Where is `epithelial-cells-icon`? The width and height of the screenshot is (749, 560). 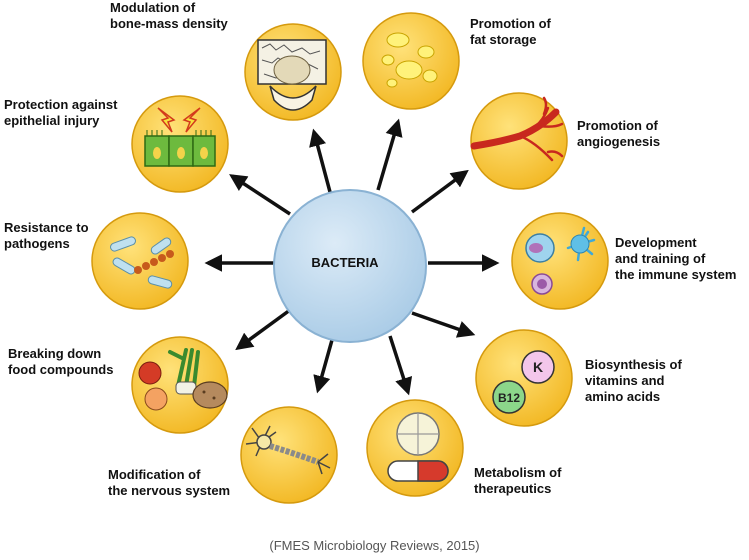 epithelial-cells-icon is located at coordinates (180, 144).